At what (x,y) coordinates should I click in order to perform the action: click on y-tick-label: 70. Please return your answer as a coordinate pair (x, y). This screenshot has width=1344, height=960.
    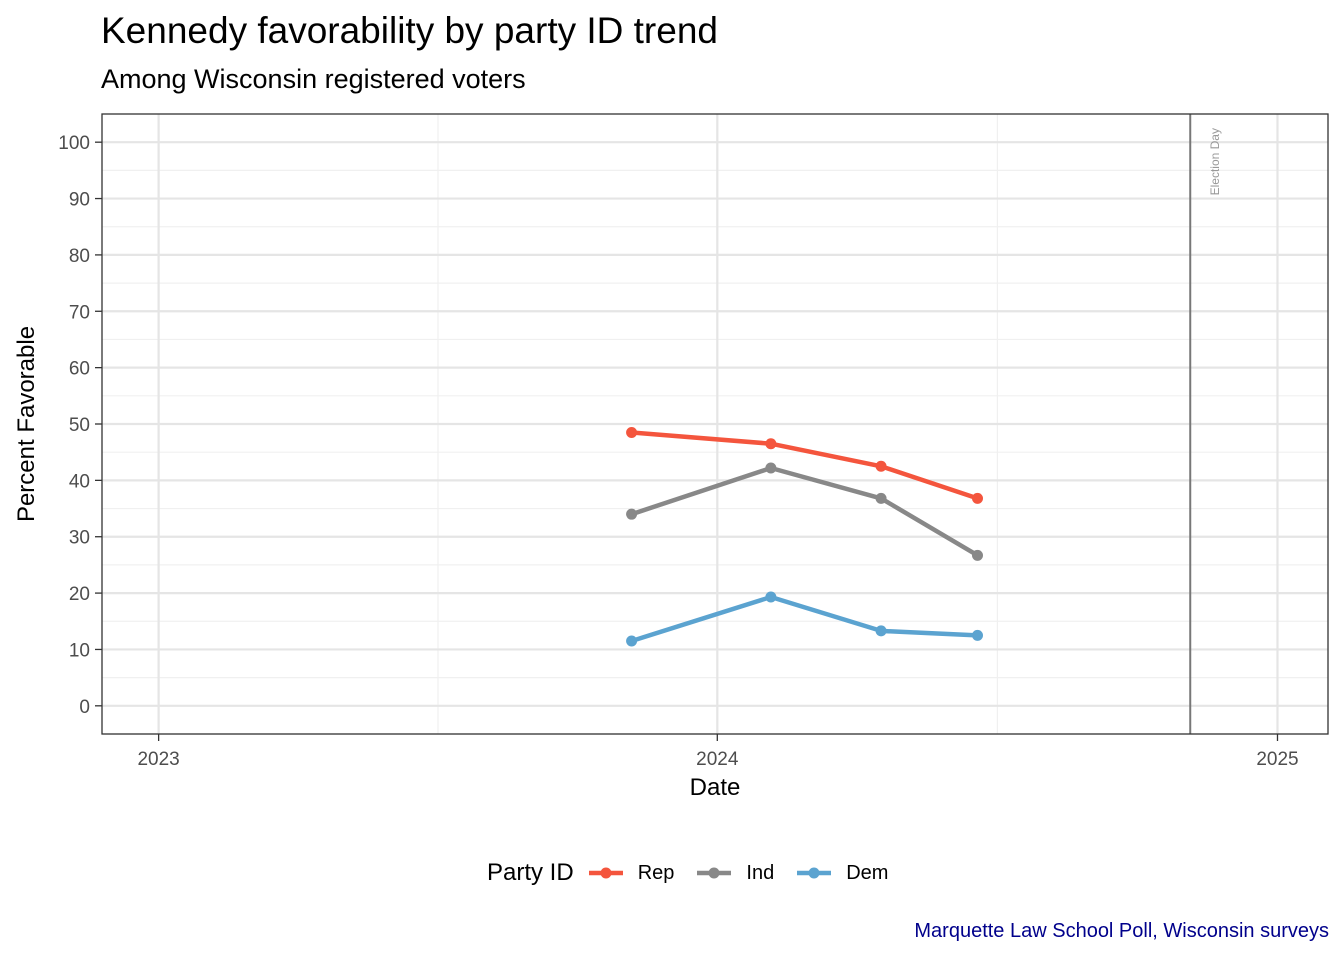
    Looking at the image, I should click on (79, 312).